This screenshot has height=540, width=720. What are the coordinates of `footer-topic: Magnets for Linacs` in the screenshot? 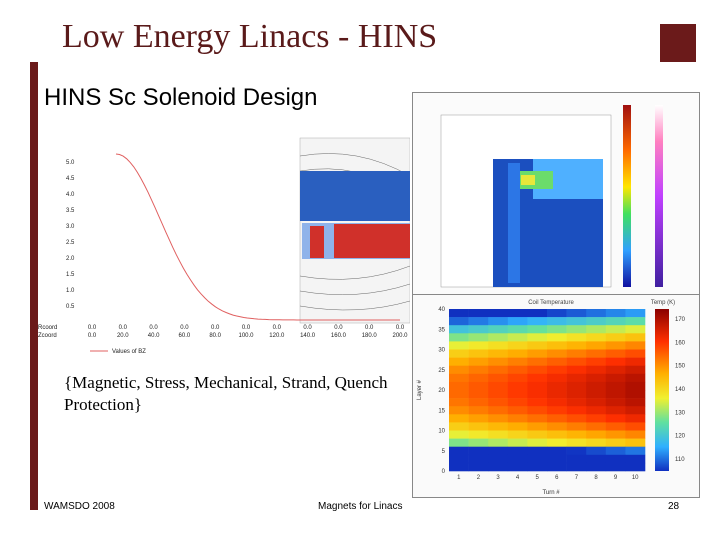 It's located at (360, 506).